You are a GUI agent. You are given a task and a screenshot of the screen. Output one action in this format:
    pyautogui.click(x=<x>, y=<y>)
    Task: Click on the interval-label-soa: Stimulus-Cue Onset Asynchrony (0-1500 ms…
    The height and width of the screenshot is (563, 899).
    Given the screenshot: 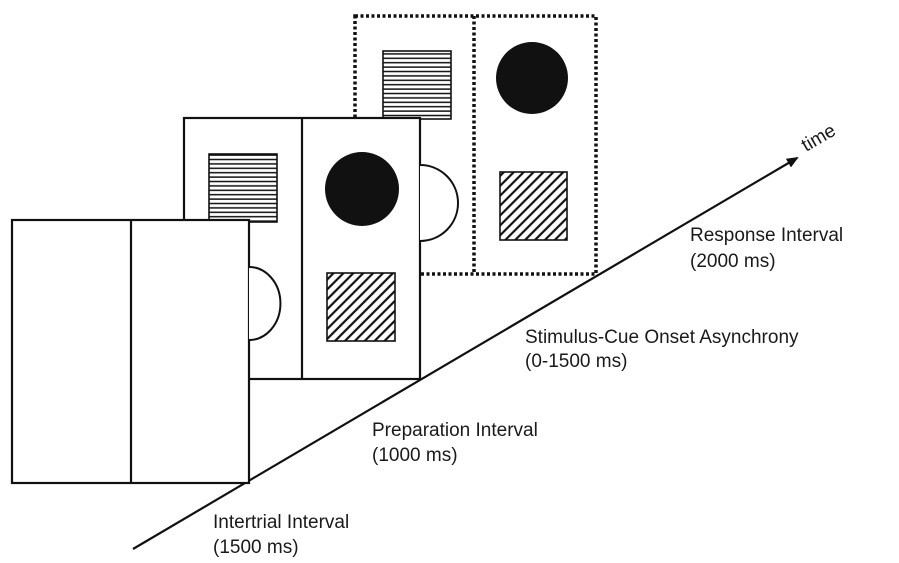 What is the action you would take?
    pyautogui.click(x=662, y=349)
    